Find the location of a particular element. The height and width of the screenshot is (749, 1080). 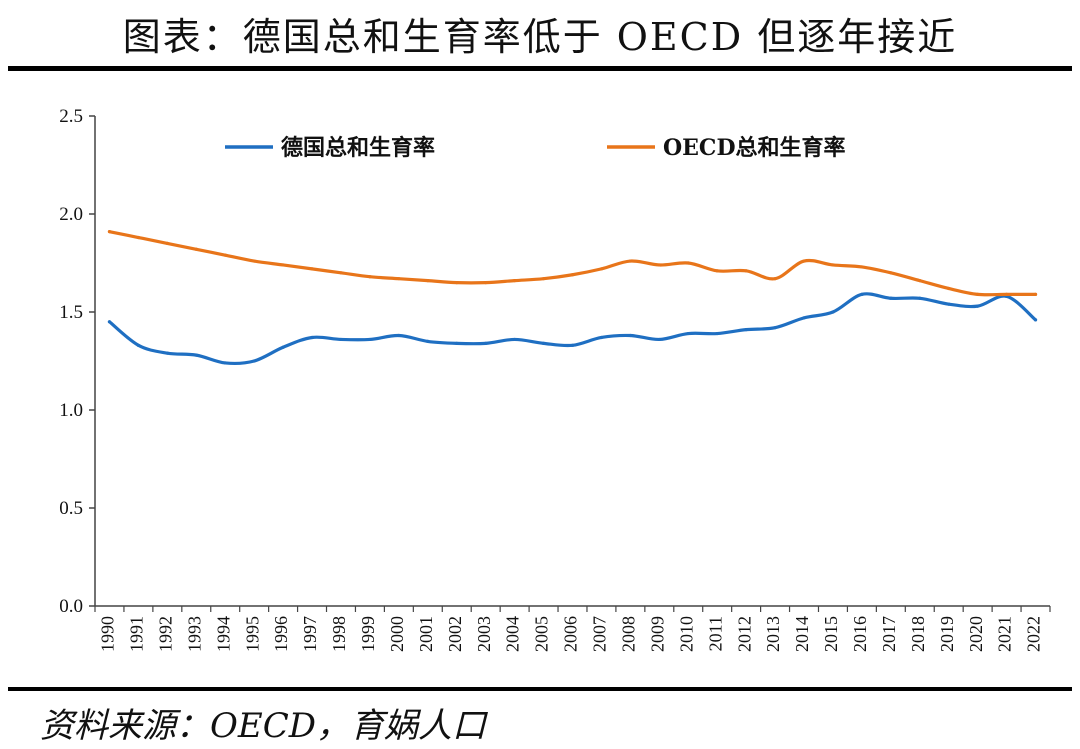

x-tick-label: 1993 is located at coordinates (194, 634).